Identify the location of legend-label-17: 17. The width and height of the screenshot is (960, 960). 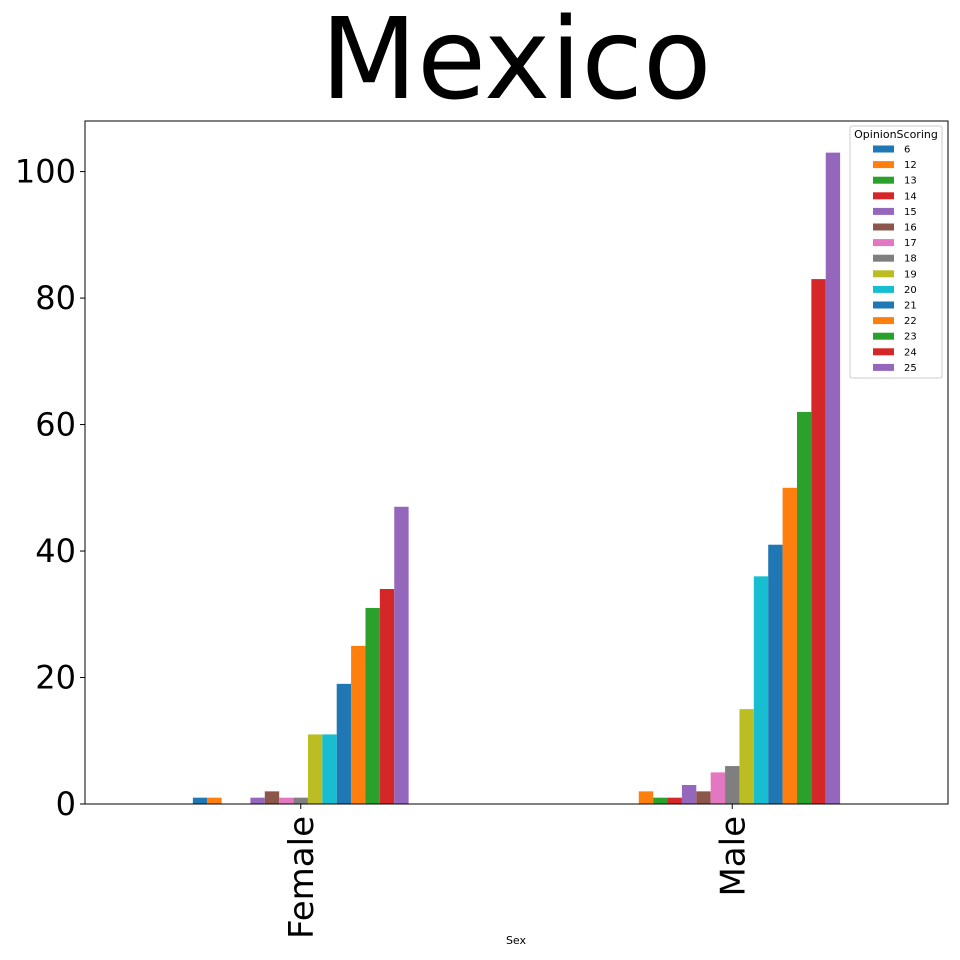
(910, 243).